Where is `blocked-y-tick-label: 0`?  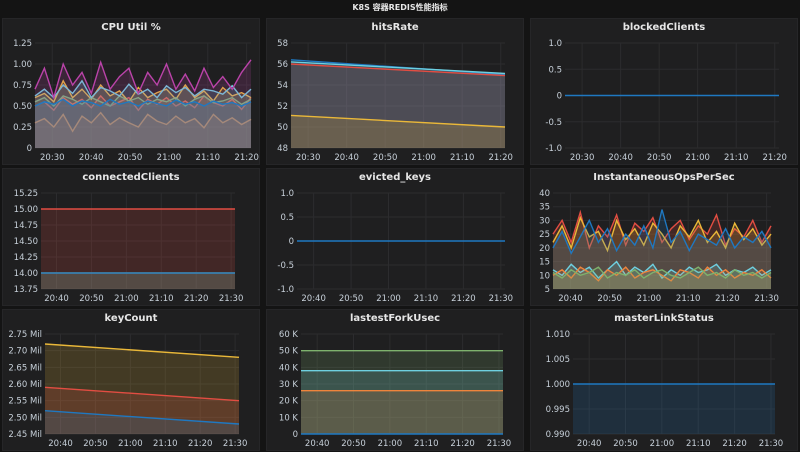
blocked-y-tick-label: 0 is located at coordinates (559, 97).